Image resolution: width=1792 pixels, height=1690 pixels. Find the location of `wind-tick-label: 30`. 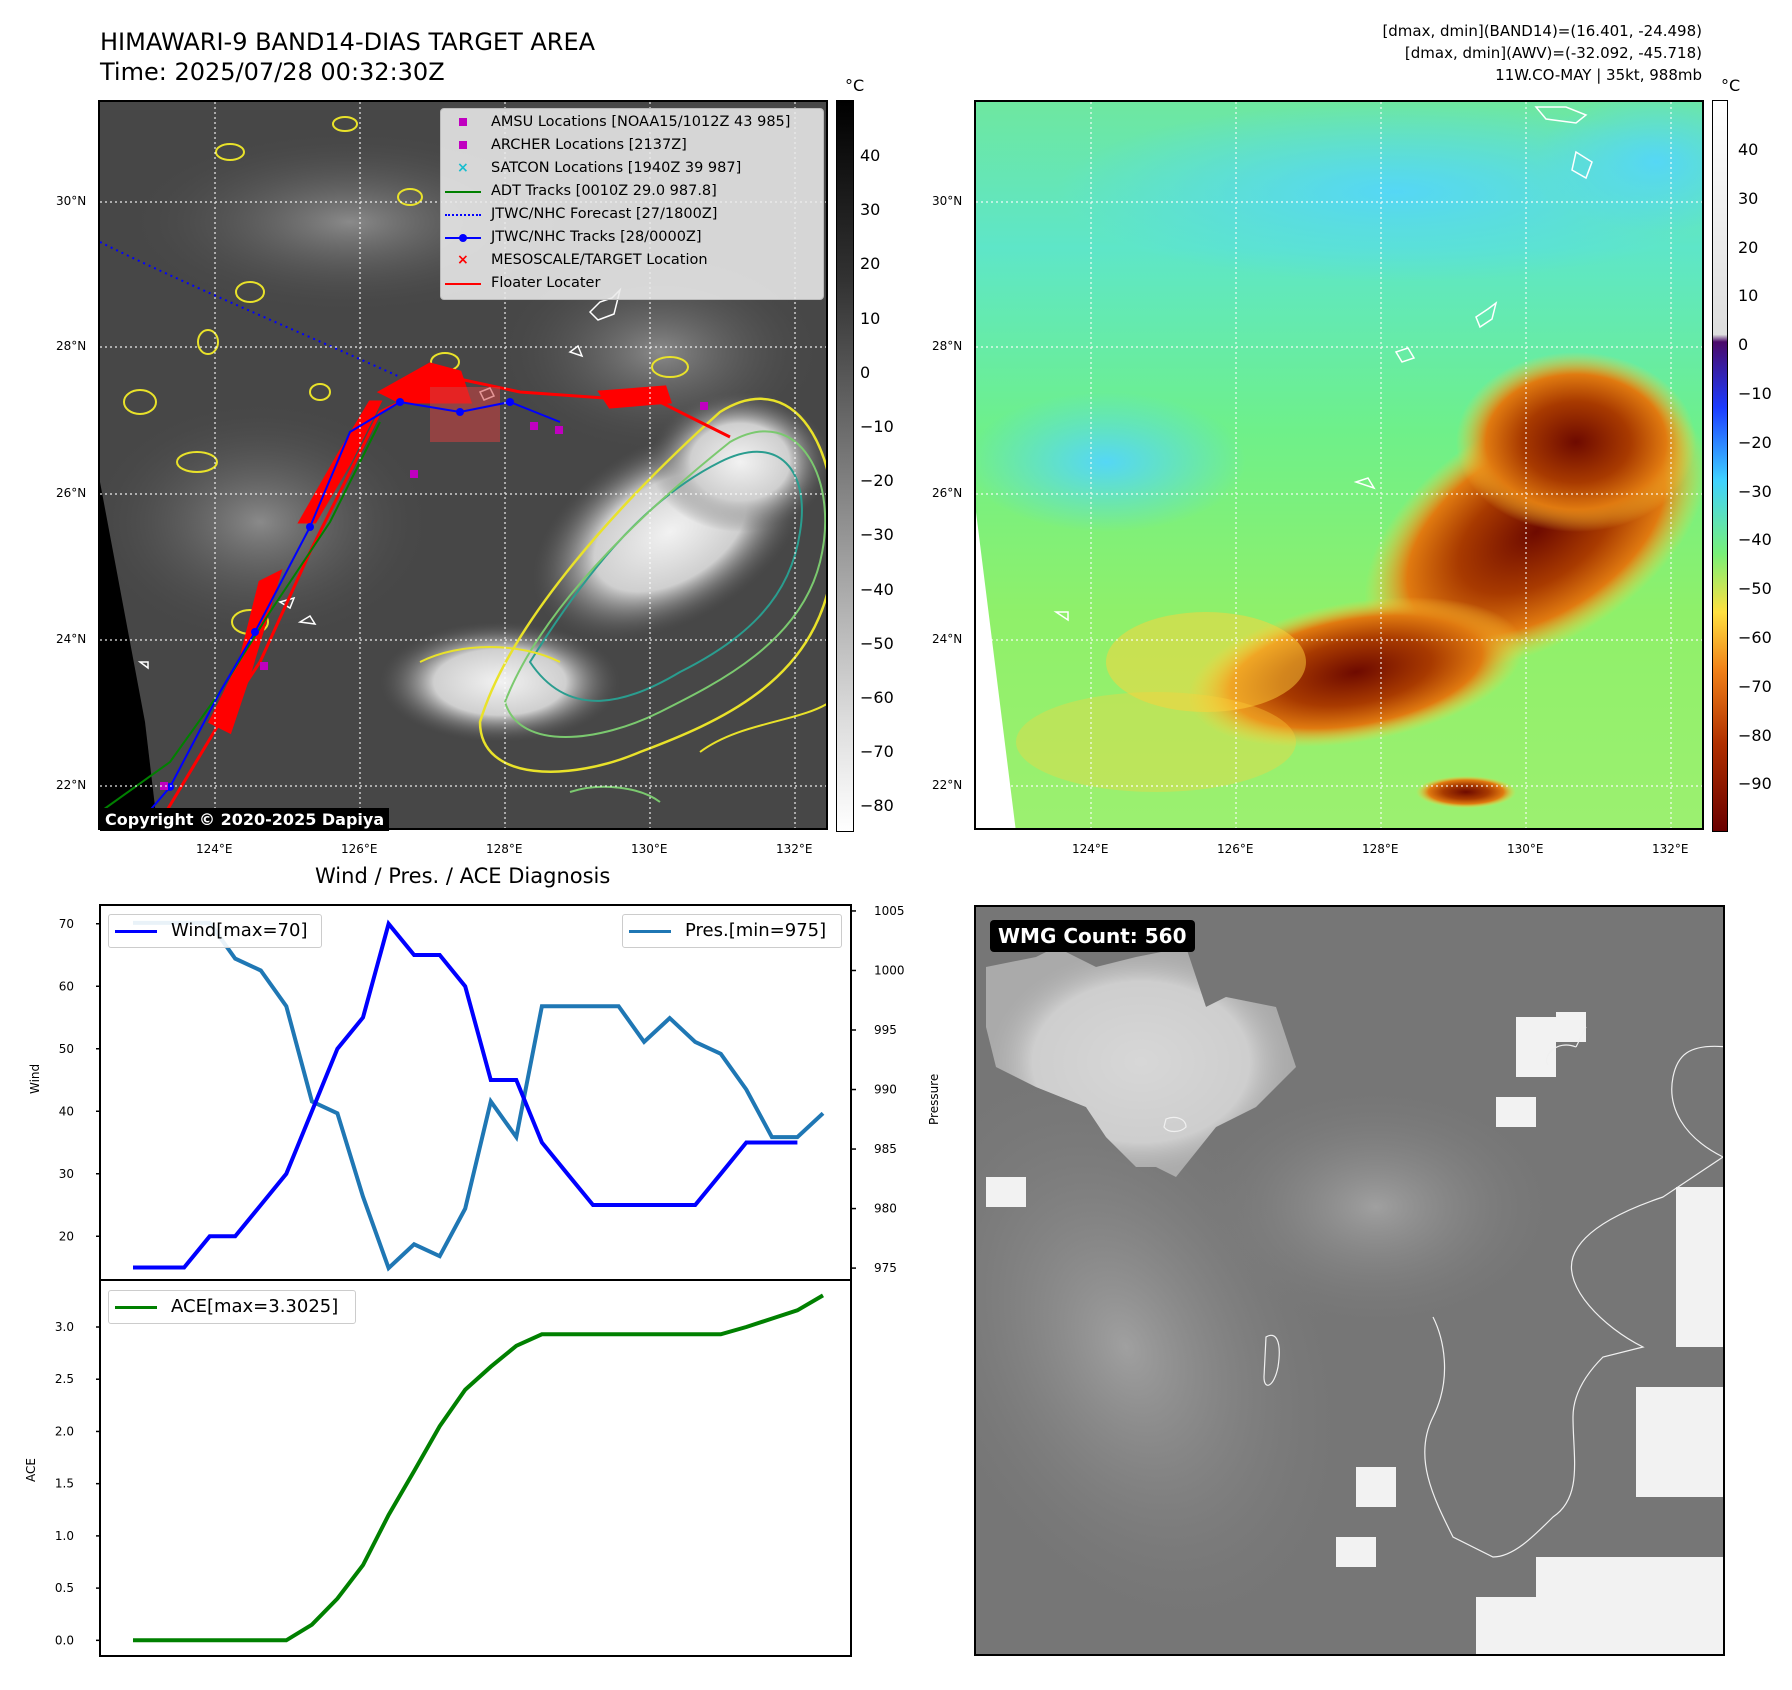

wind-tick-label: 30 is located at coordinates (66, 1174).